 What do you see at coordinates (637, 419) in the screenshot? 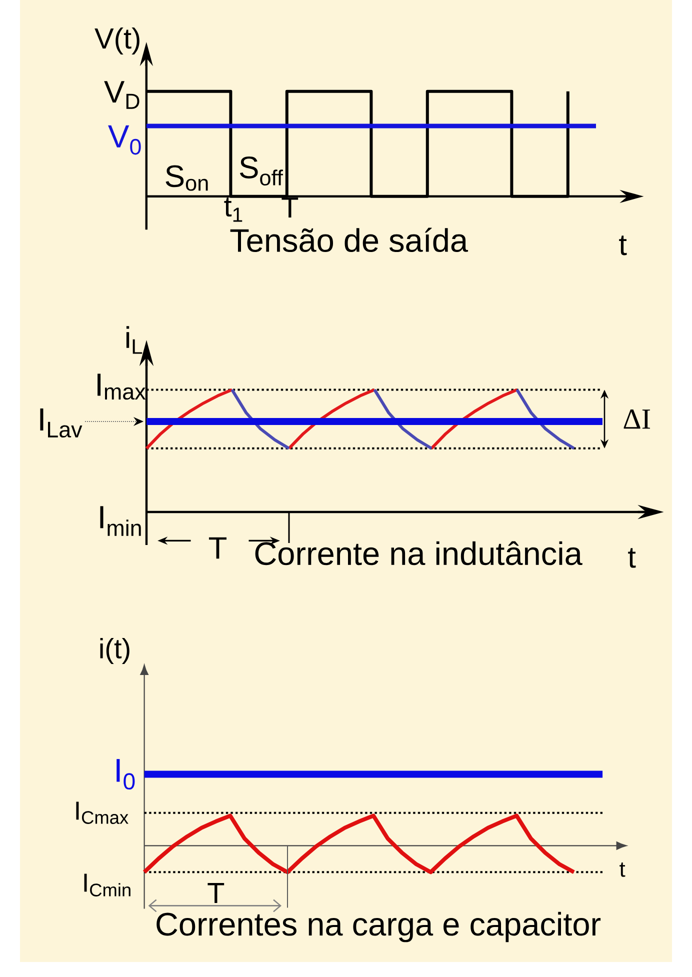
I see `text: ΔI` at bounding box center [637, 419].